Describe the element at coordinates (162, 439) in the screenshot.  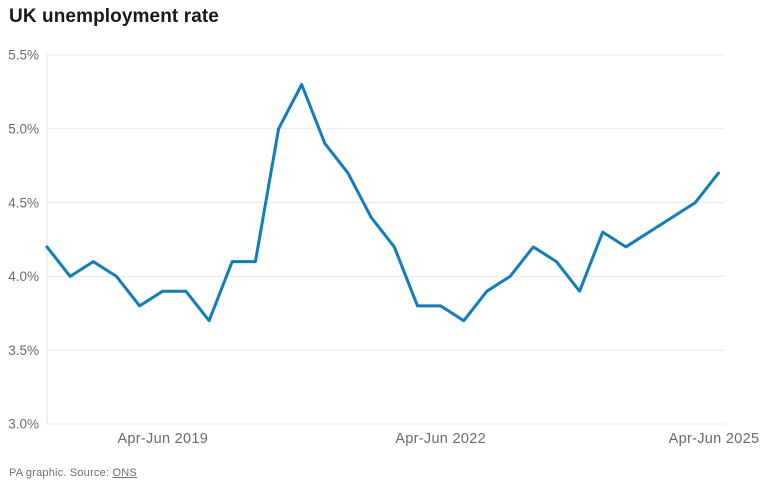
I see `x-axis-tick-label: Apr-Jun 2019` at that location.